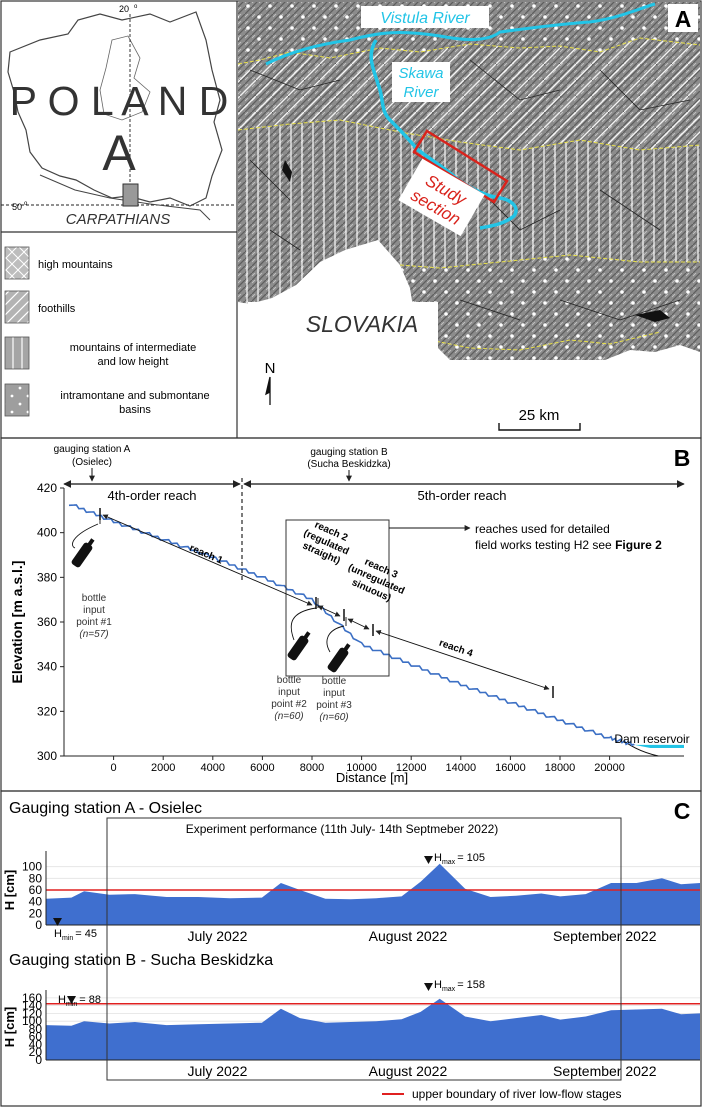  Describe the element at coordinates (270, 368) in the screenshot. I see `north-label: N` at that location.